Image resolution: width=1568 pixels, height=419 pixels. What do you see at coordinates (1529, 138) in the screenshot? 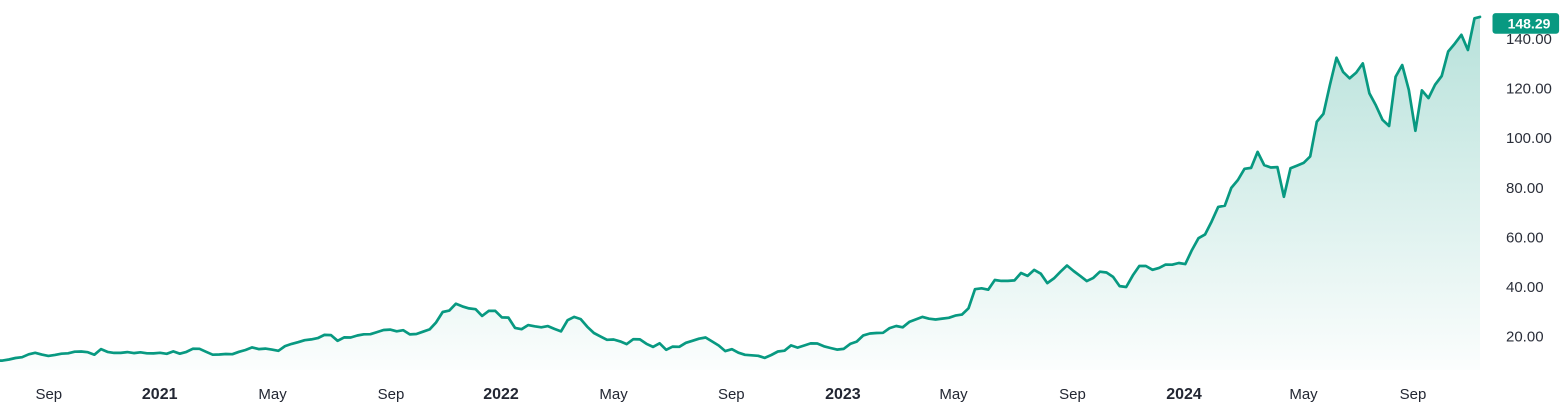
I see `svg-text: 100.00` at bounding box center [1529, 138].